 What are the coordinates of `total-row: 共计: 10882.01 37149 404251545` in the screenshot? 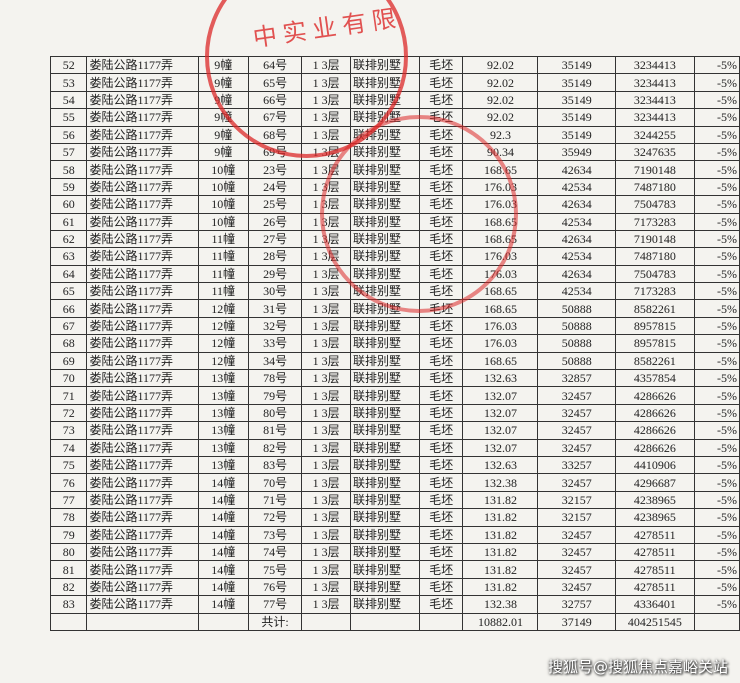 It's located at (394, 621).